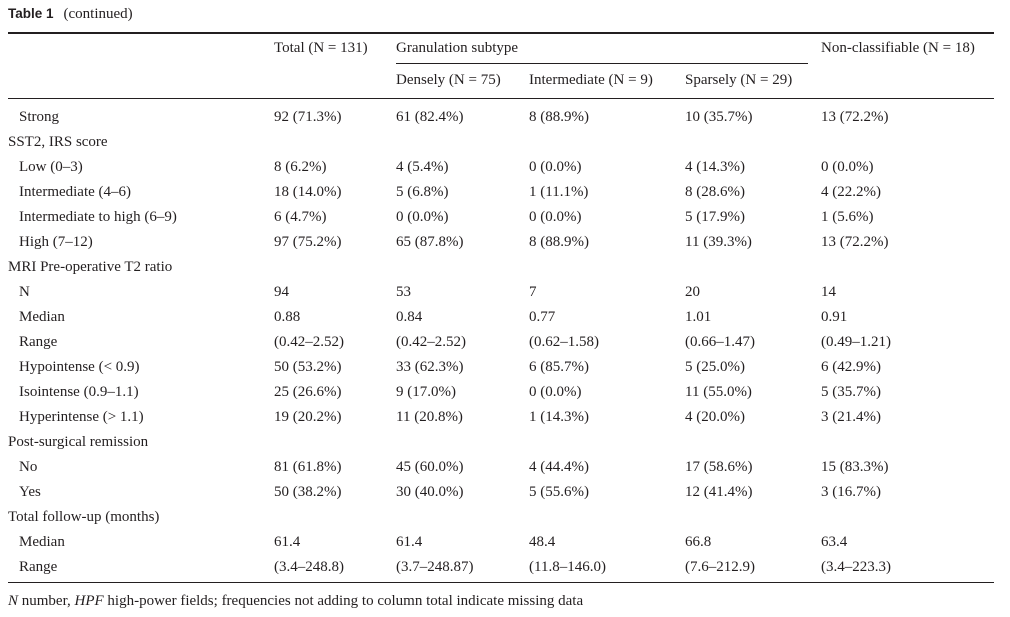 Image resolution: width=1010 pixels, height=617 pixels. What do you see at coordinates (501, 582) in the screenshot?
I see `bottom-rule` at bounding box center [501, 582].